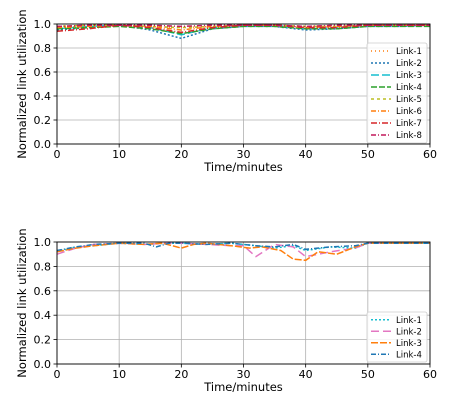 The image size is (455, 407). Describe the element at coordinates (368, 154) in the screenshot. I see `c0-x-tick-label: 50` at that location.